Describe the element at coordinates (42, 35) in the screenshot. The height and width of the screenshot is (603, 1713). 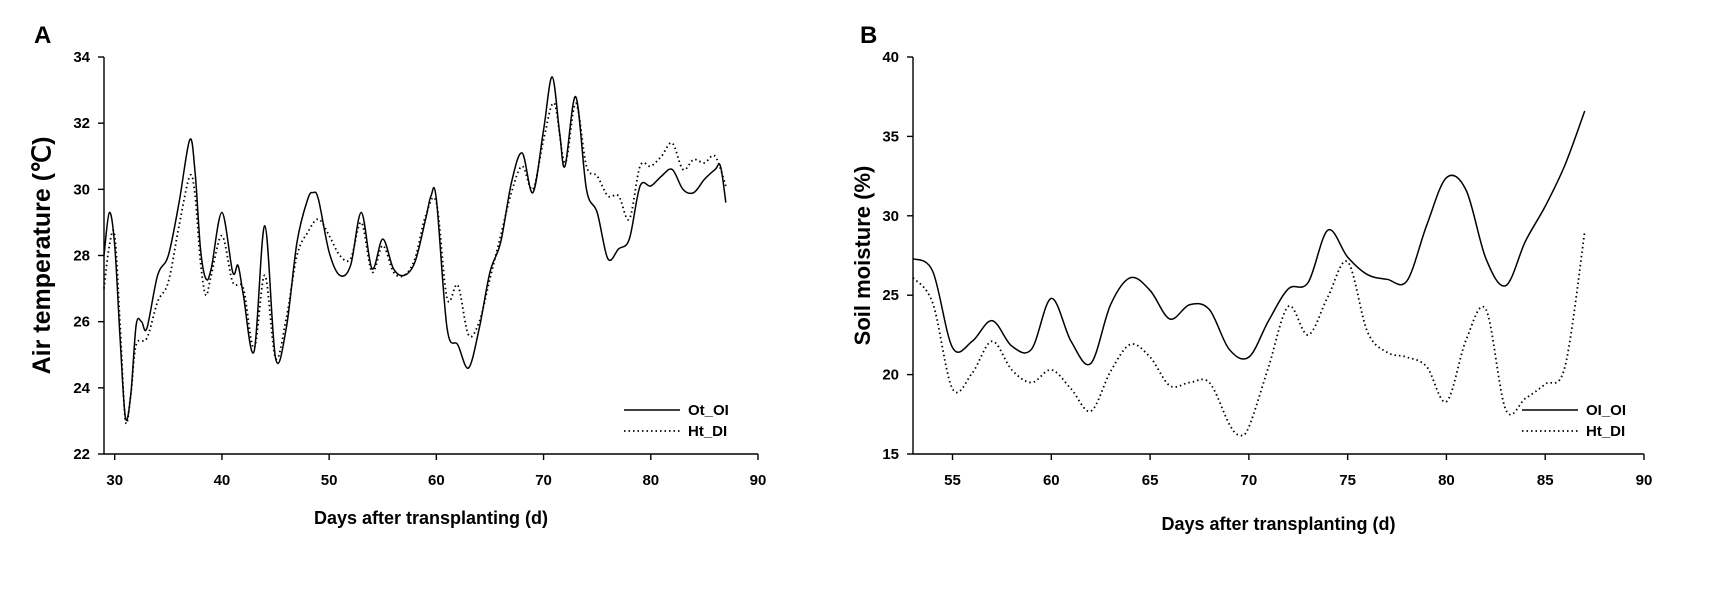
I see `panel-label-a: A` at that location.